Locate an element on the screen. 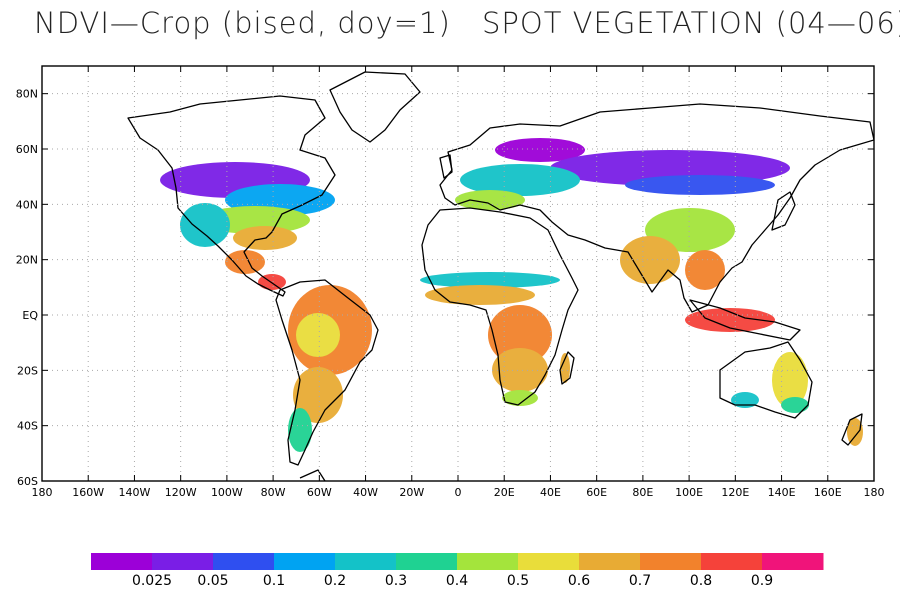  coast-new-zealand is located at coordinates (852, 429).